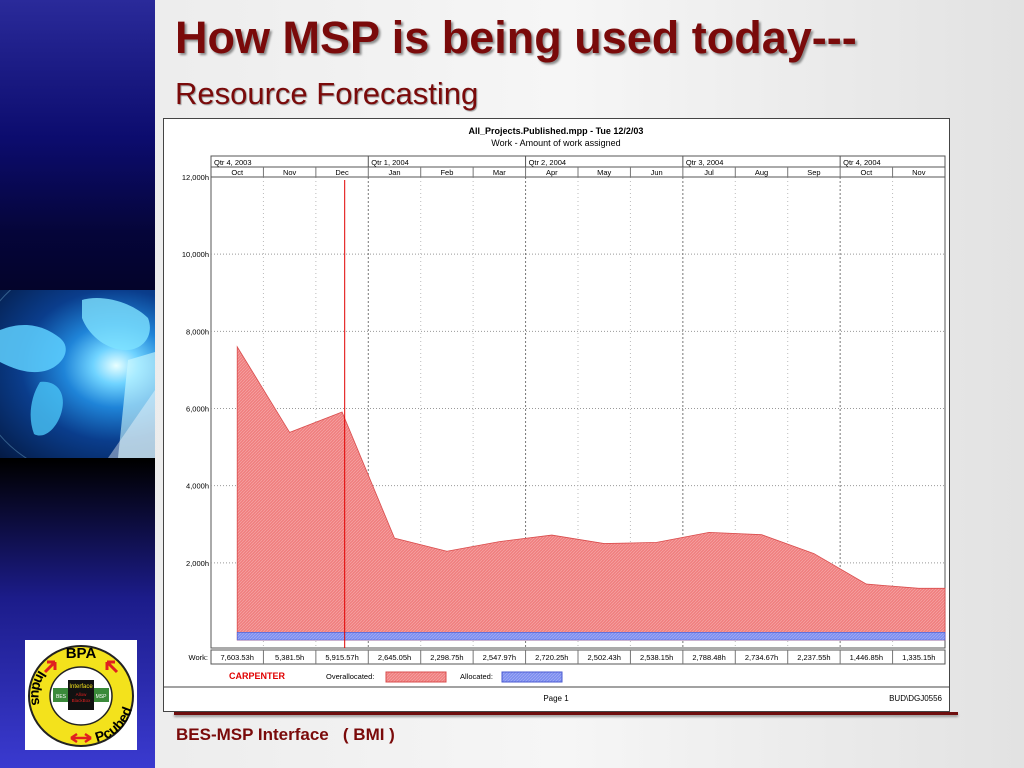 The width and height of the screenshot is (1024, 768). Describe the element at coordinates (548, 162) in the screenshot. I see `quarter-label: Qtr 2, 2004` at that location.